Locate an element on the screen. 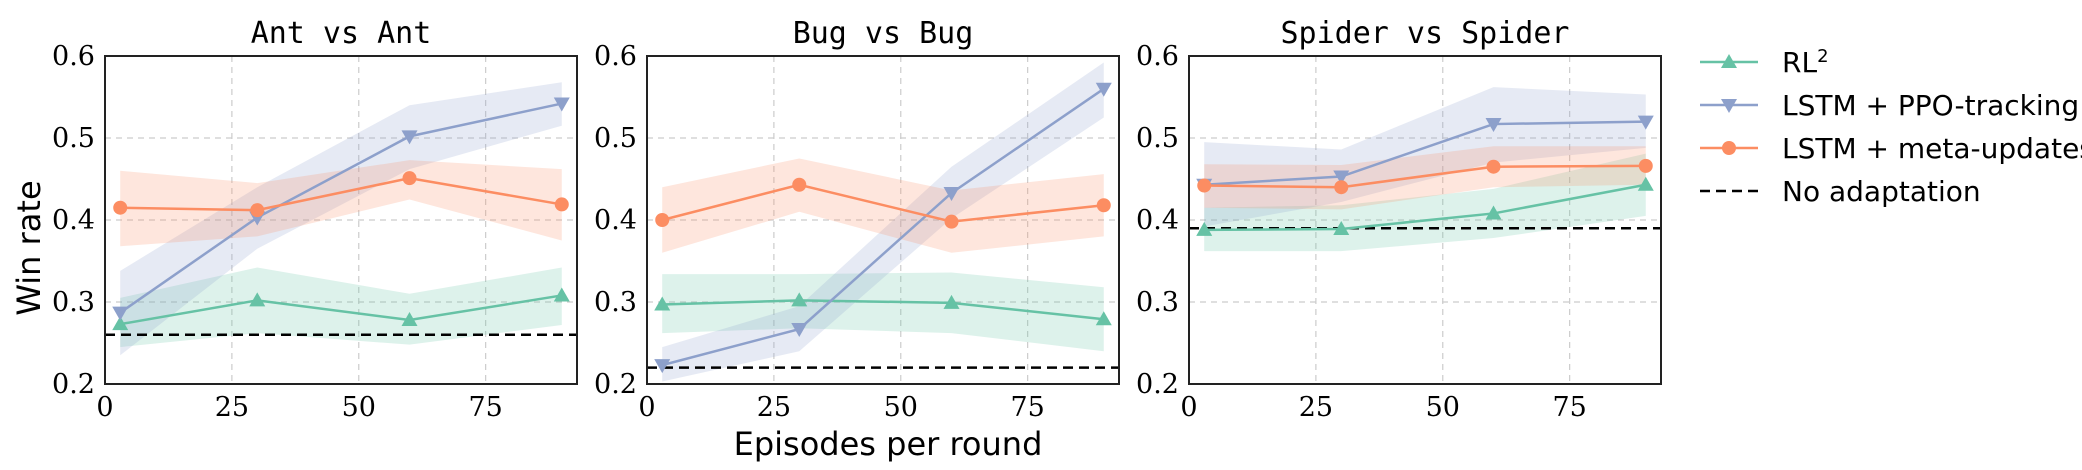 Image resolution: width=2082 pixels, height=470 pixels. legend-item-no-adaptation: No adaptation is located at coordinates (1840, 191).